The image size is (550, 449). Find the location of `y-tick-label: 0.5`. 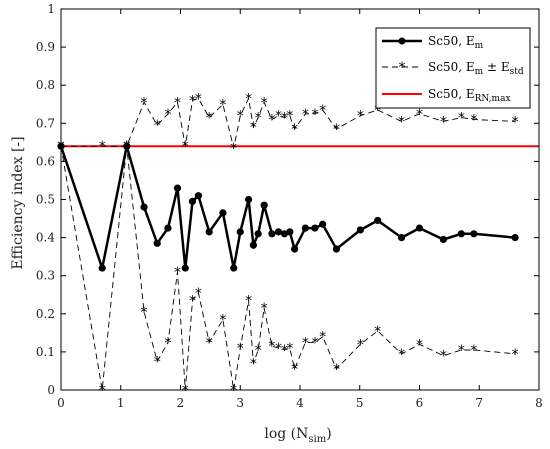

y-tick-label: 0.5 is located at coordinates (45, 200).